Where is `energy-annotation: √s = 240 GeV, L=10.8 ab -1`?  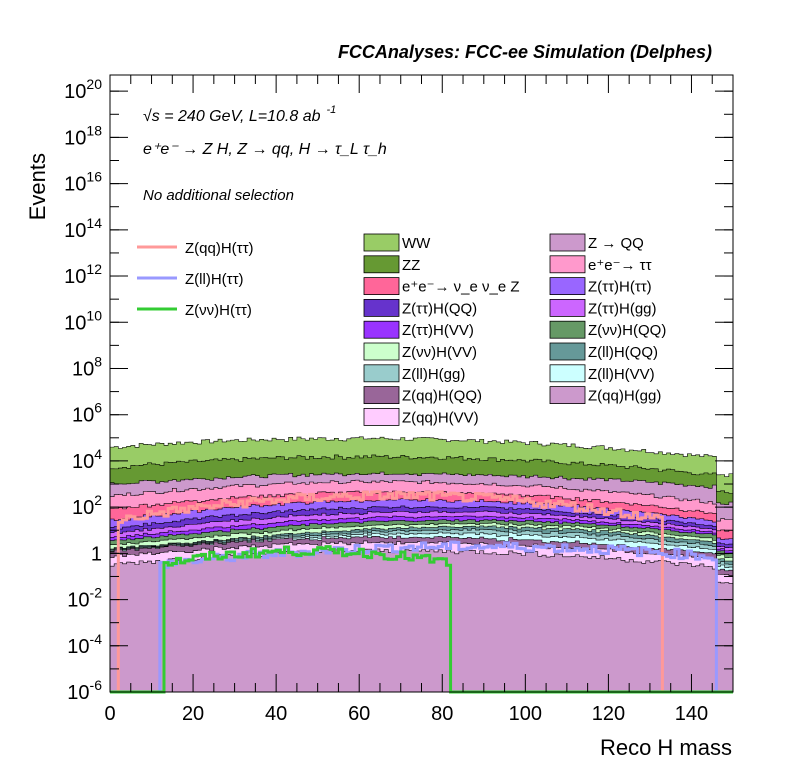
energy-annotation: √s = 240 GeV, L=10.8 ab -1 is located at coordinates (239, 114).